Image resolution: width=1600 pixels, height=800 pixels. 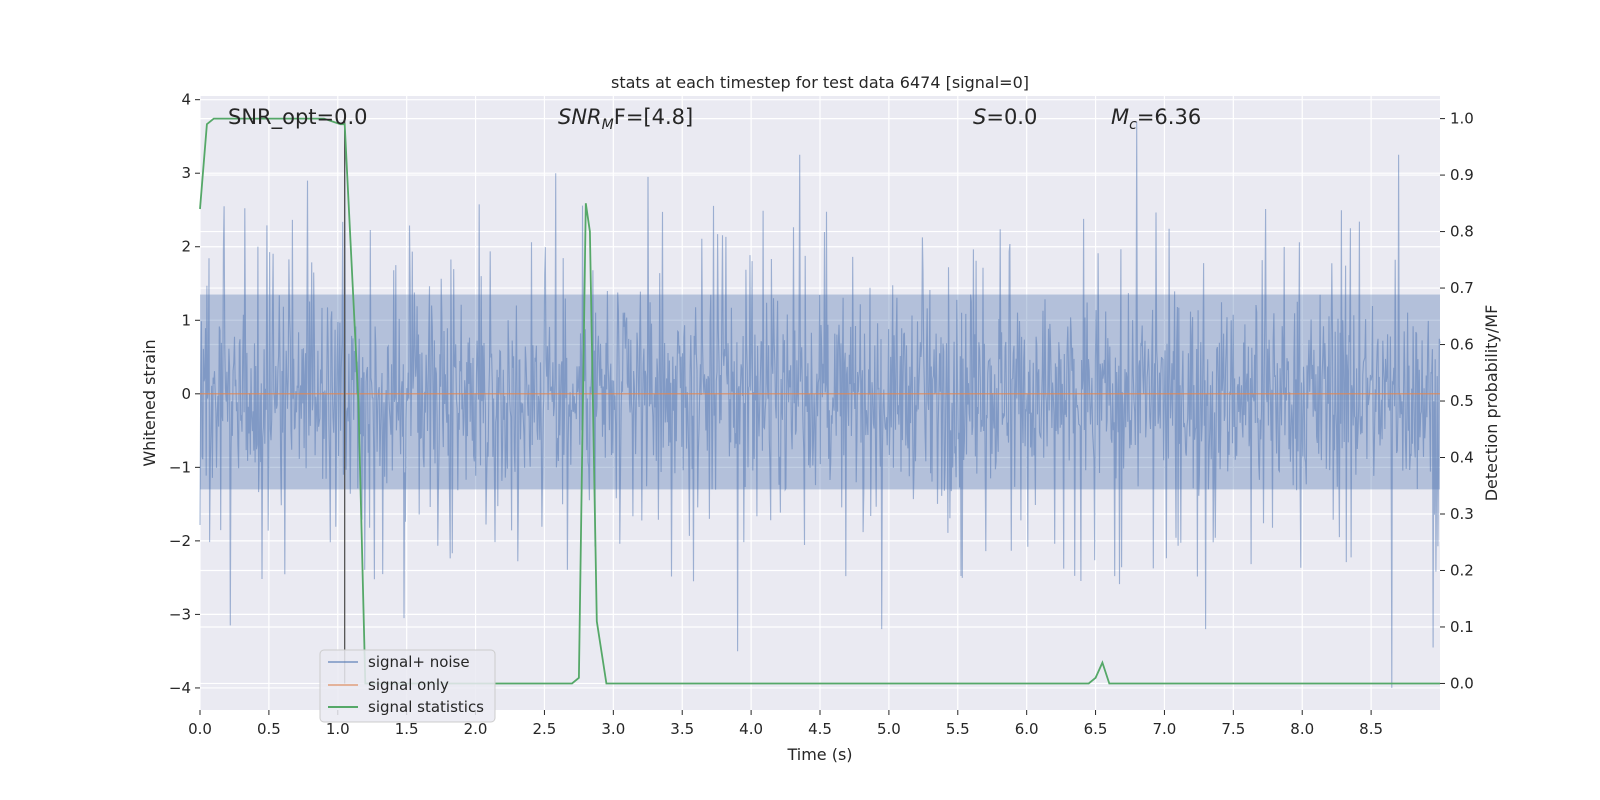 What do you see at coordinates (476, 729) in the screenshot?
I see `x-tick-label: 2.0` at bounding box center [476, 729].